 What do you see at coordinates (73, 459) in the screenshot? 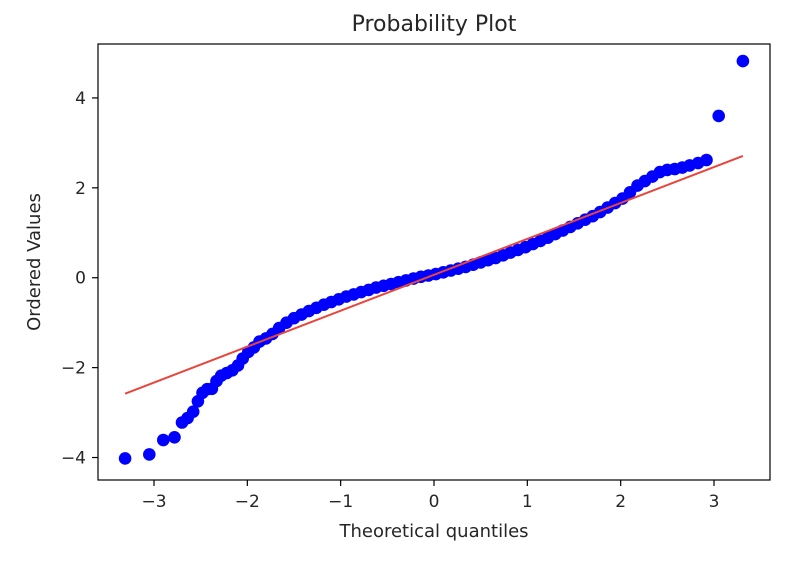
I see `y-tick-label: −4` at bounding box center [73, 459].